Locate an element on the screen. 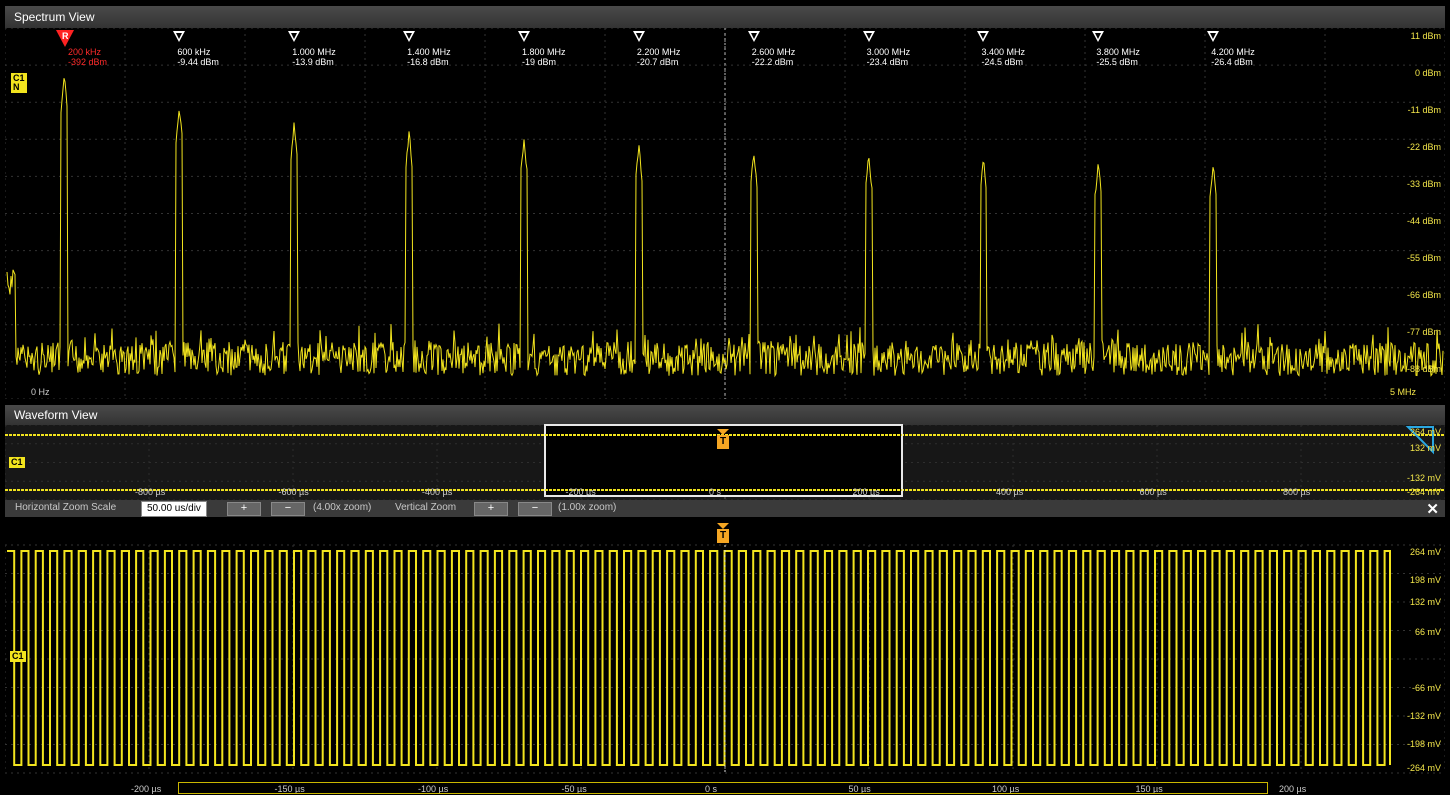 The height and width of the screenshot is (795, 1450). spectrum-y-label: -33 dBm is located at coordinates (1423, 184).